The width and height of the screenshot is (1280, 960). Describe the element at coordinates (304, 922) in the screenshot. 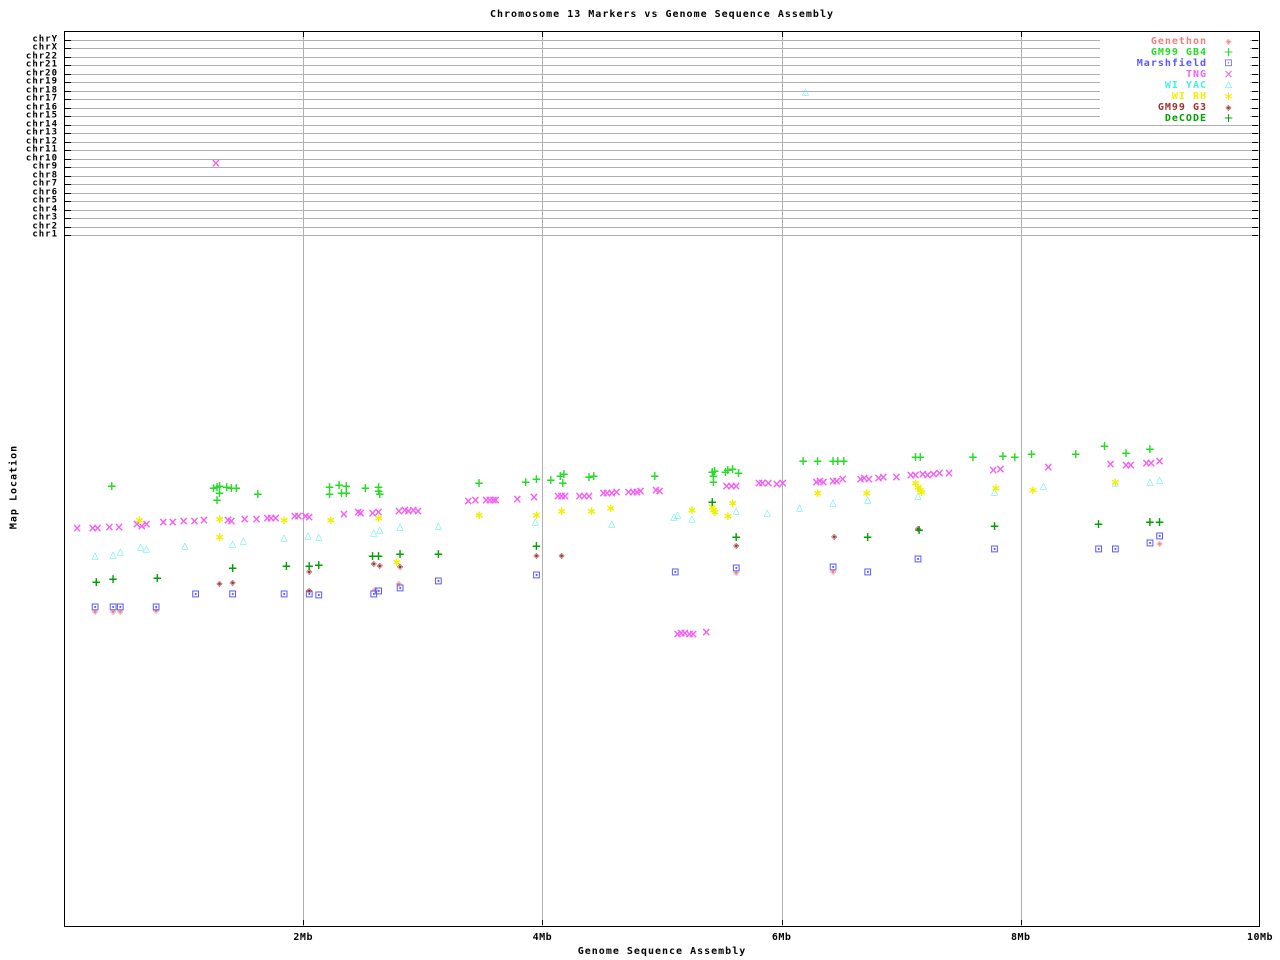

I see `tick-bottom-2Mb` at that location.